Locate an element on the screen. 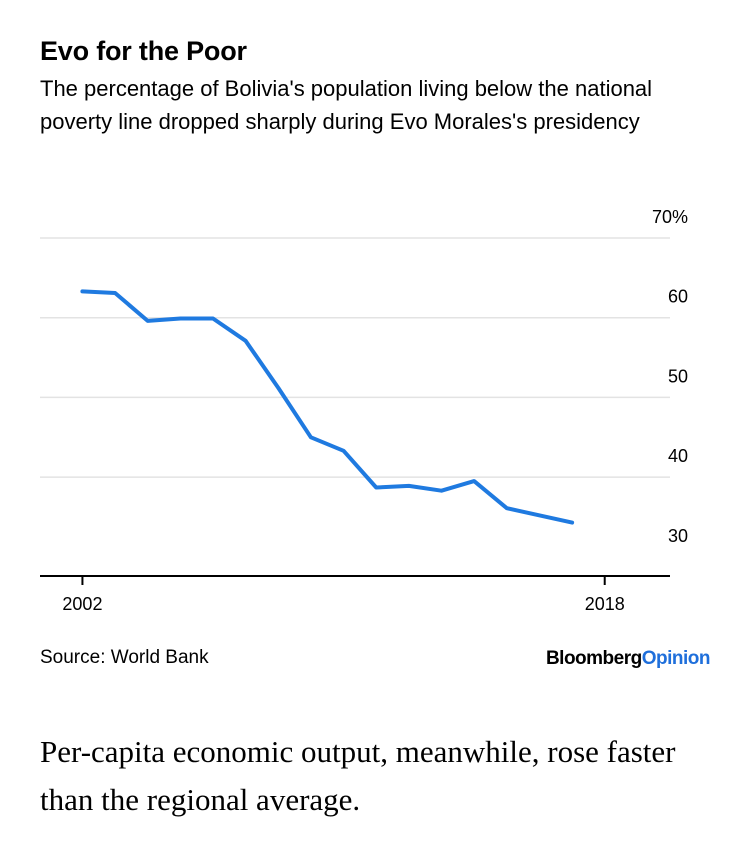 This screenshot has height=863, width=742. y-tick-label: 30 is located at coordinates (678, 536).